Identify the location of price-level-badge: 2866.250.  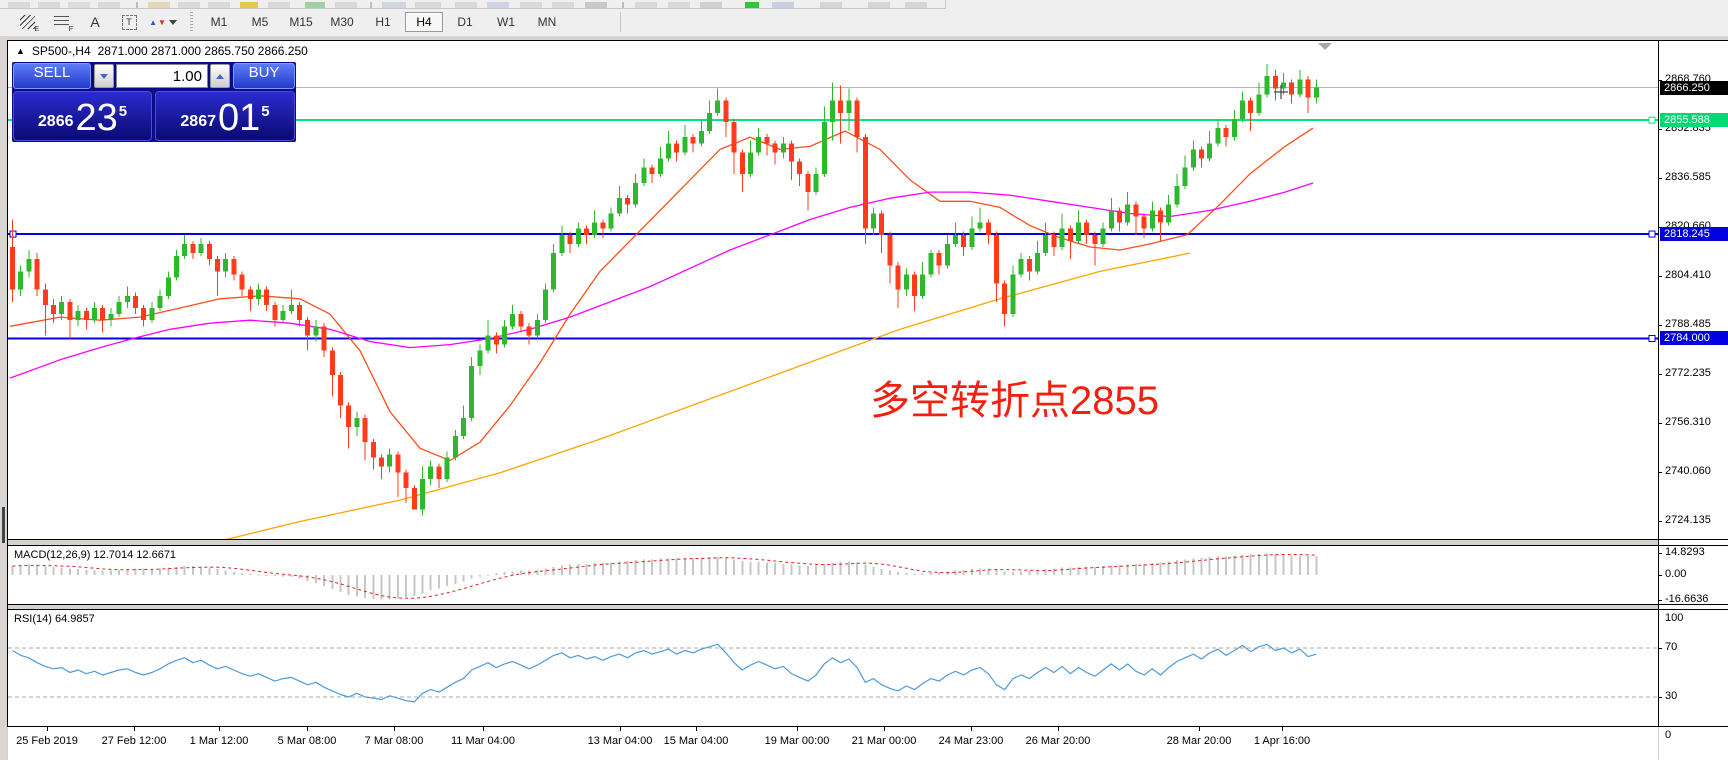
(1694, 87).